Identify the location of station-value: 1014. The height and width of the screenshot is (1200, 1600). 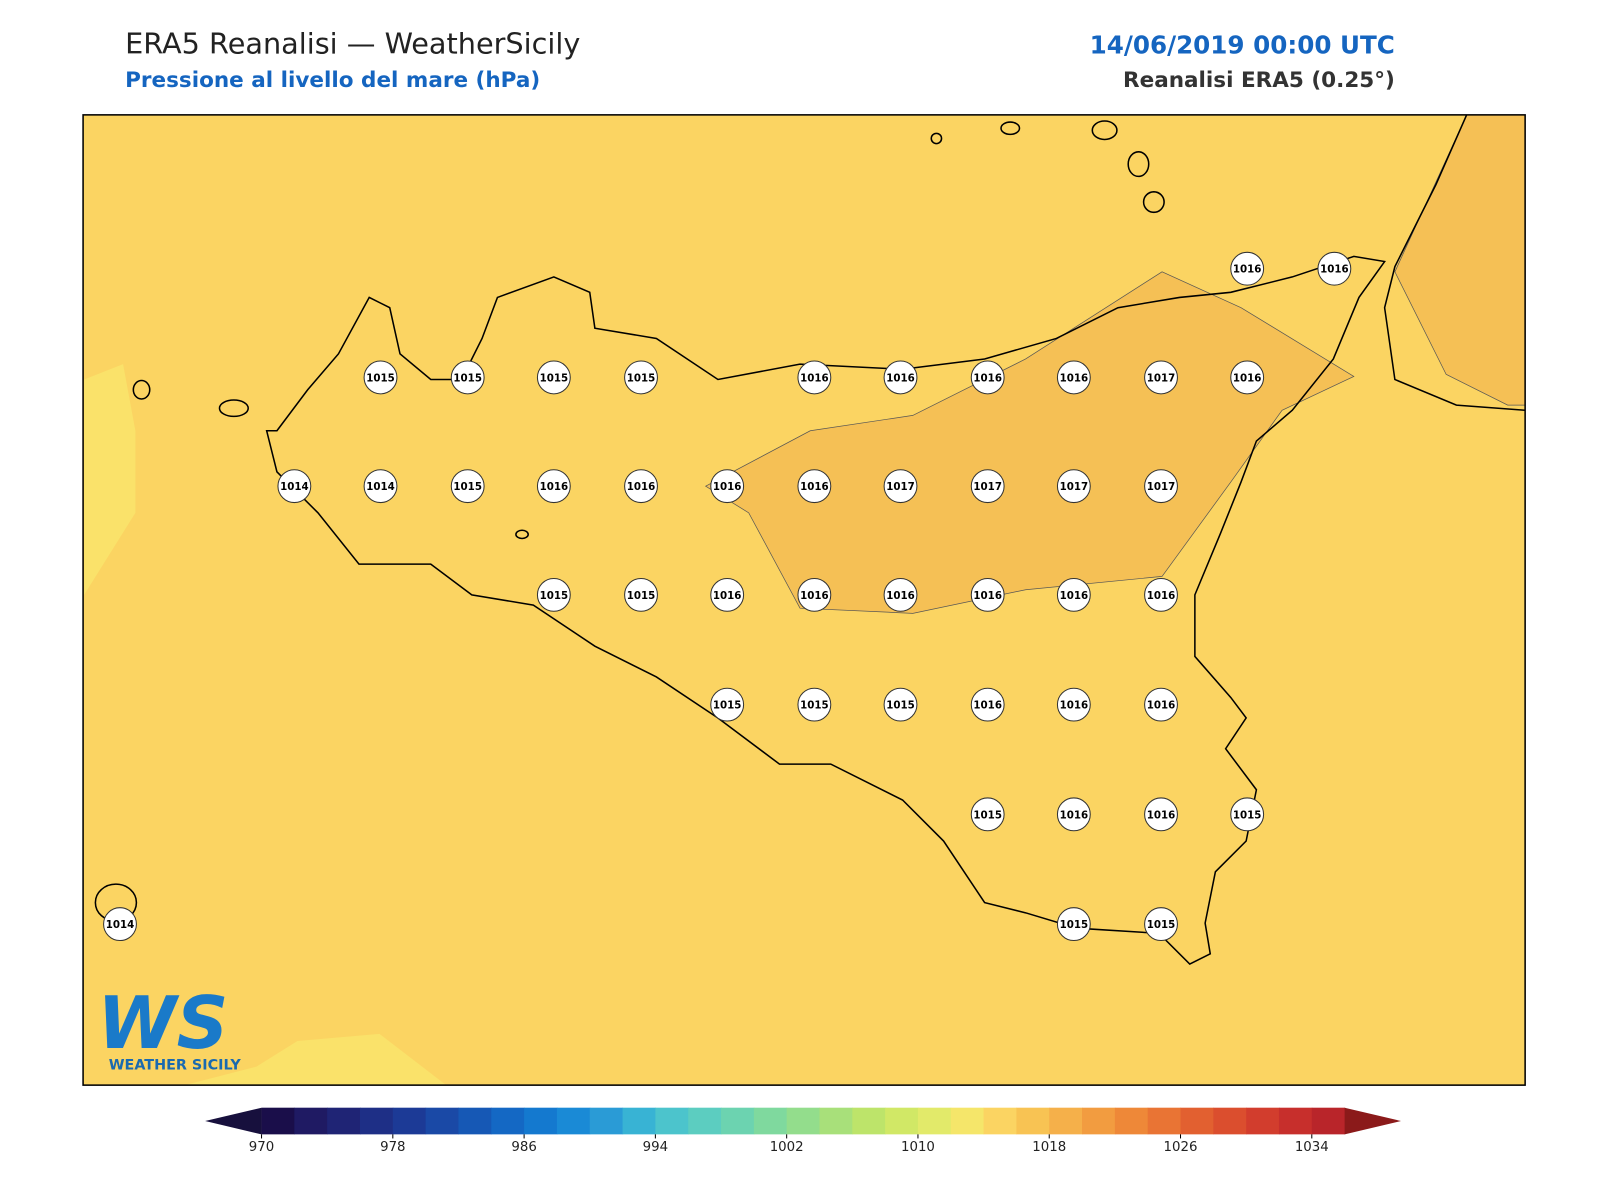
(380, 487).